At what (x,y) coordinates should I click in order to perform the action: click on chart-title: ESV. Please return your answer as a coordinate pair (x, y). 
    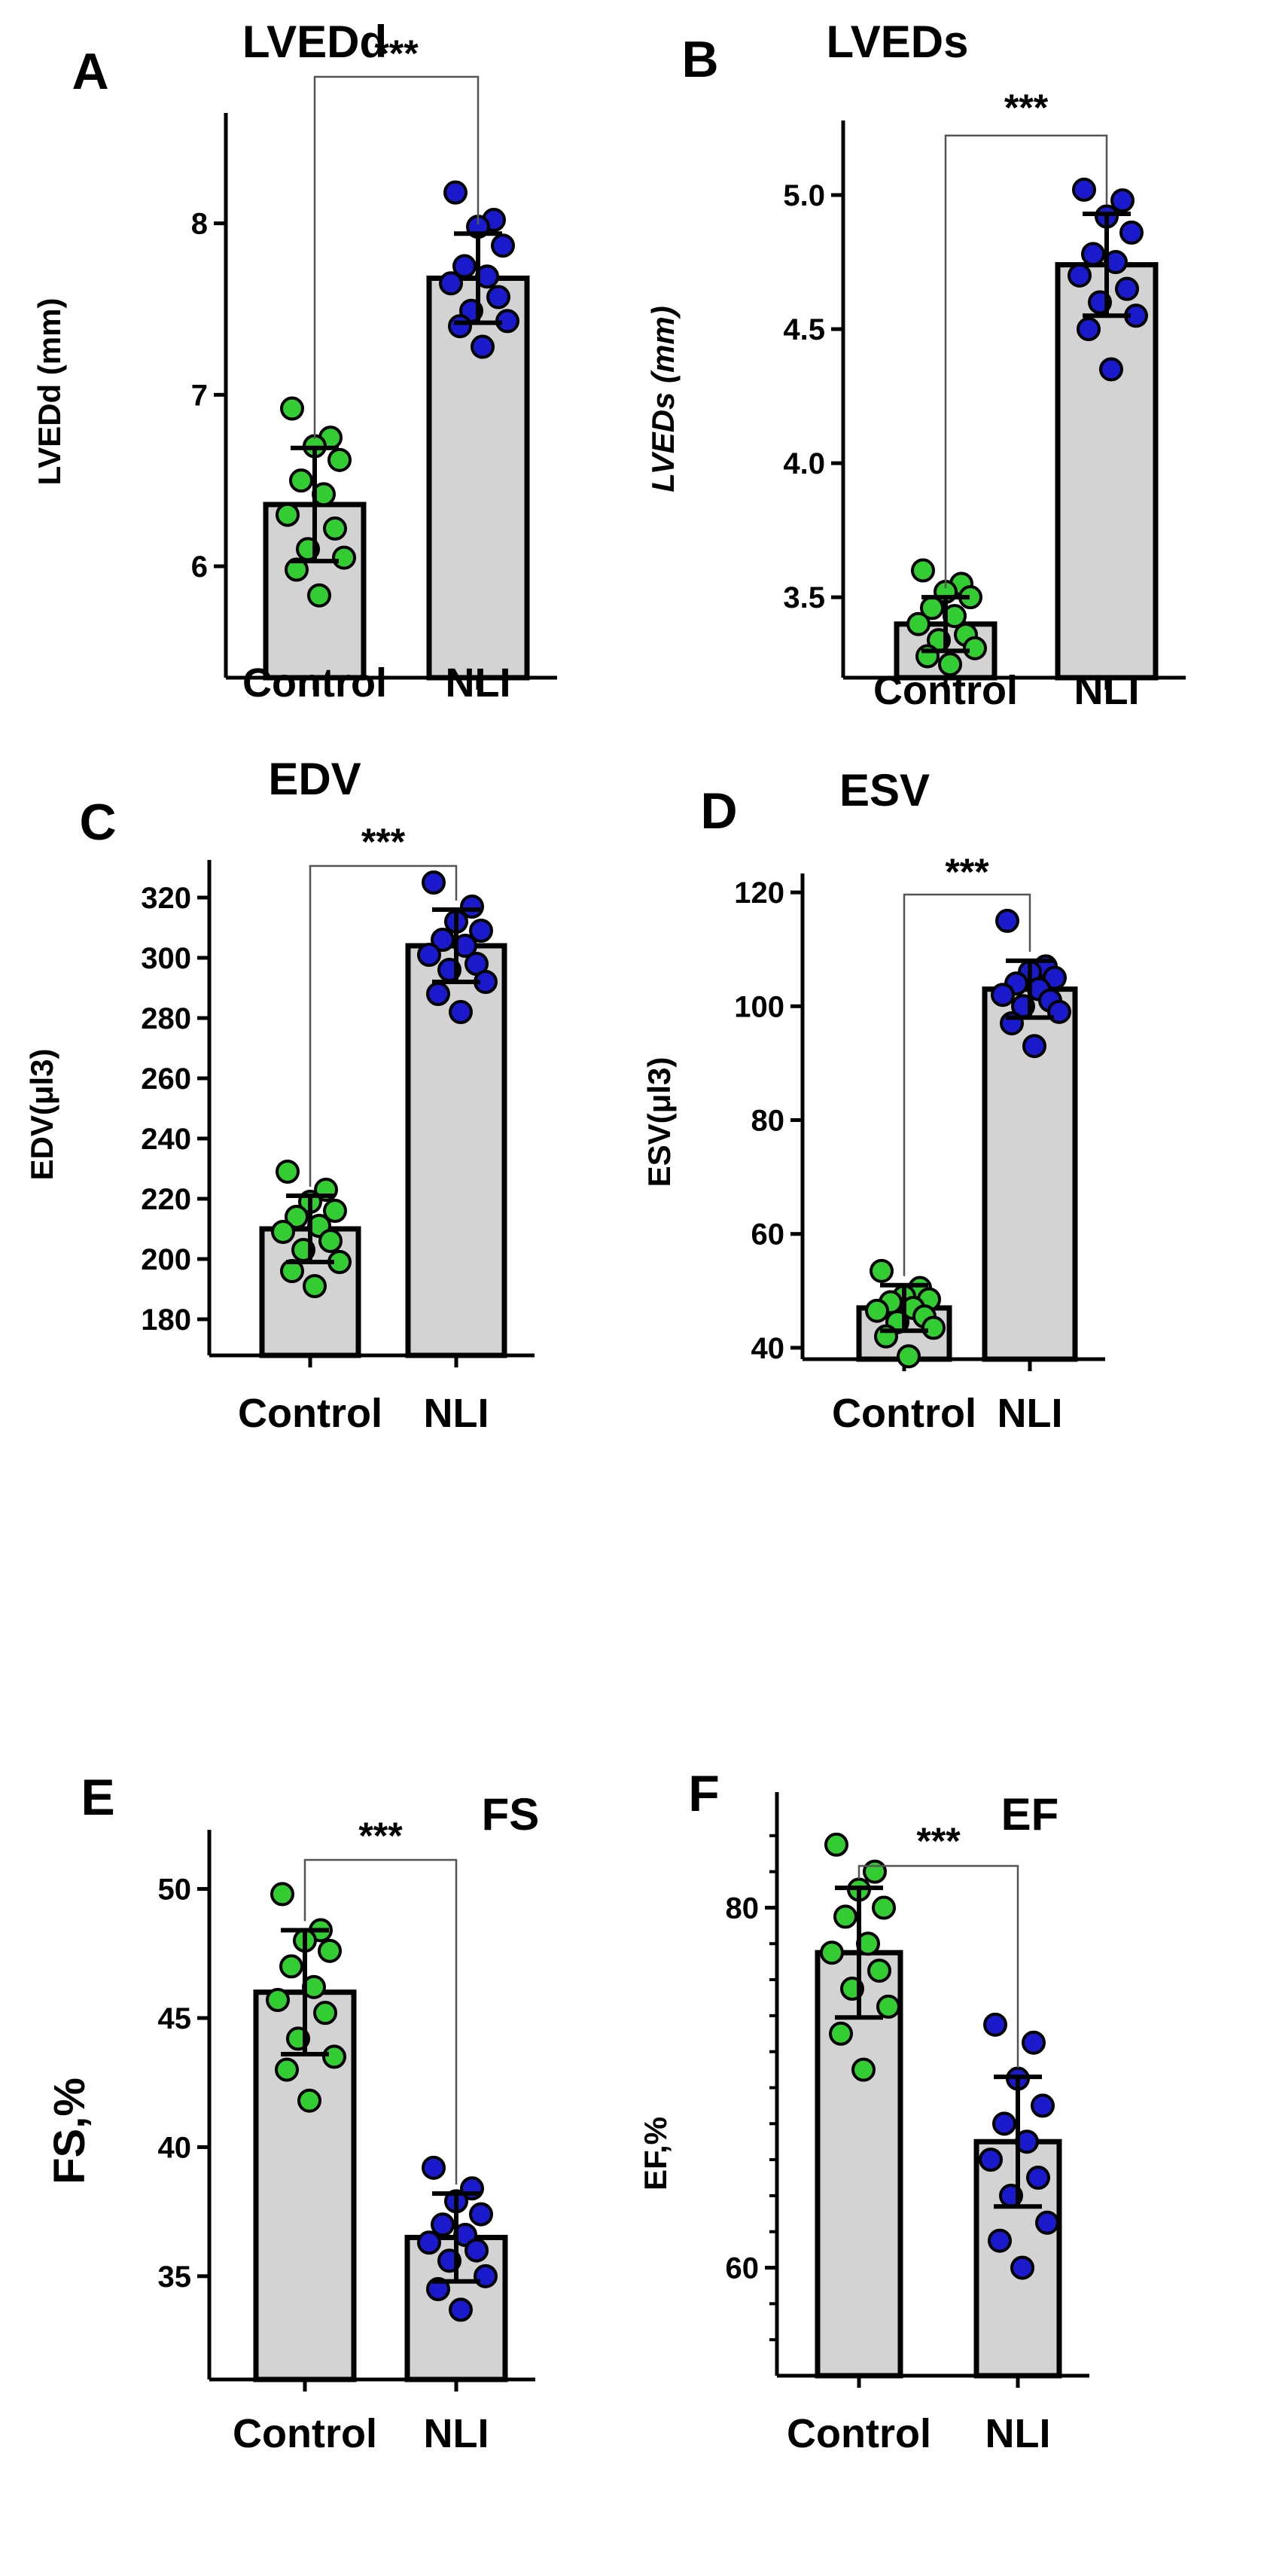
    Looking at the image, I should click on (884, 790).